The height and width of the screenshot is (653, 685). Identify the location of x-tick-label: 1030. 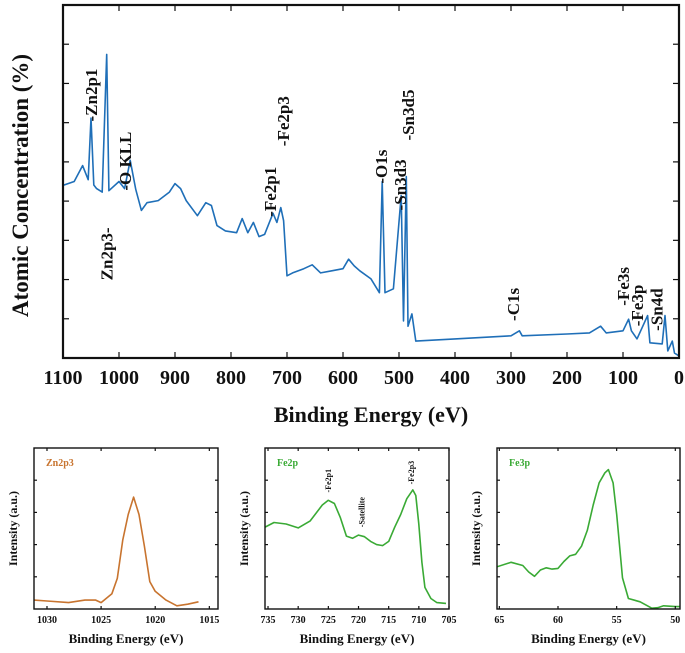
(47, 620).